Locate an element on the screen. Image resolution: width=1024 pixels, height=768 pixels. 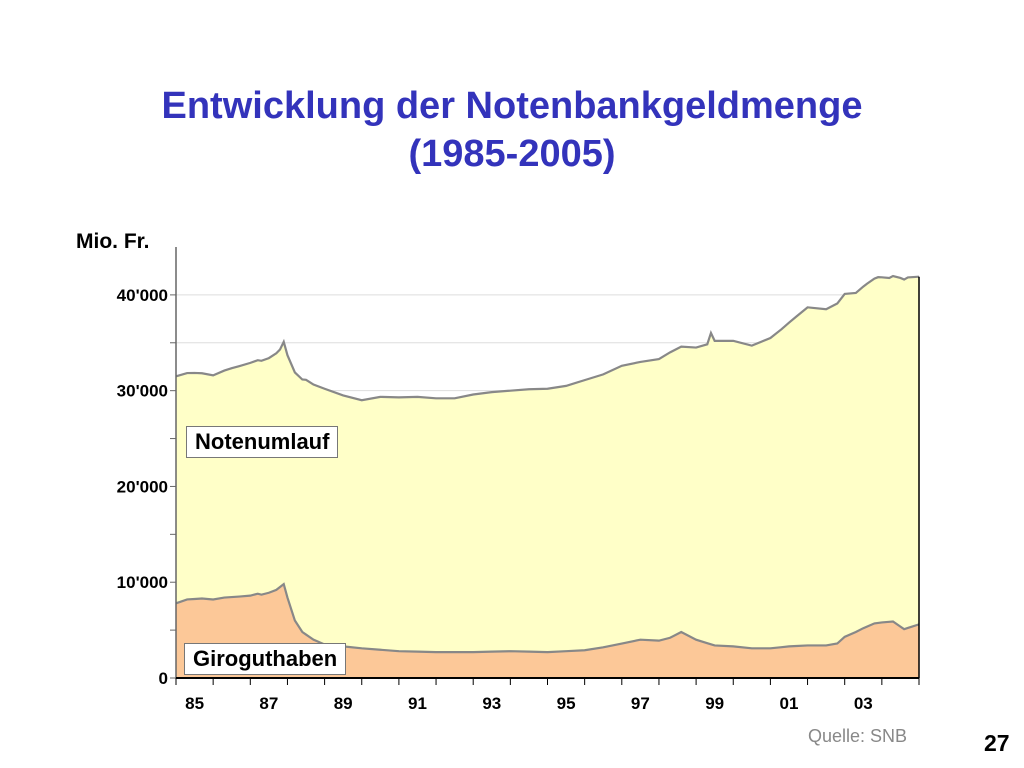
x-tick-label: 91 is located at coordinates (417, 703).